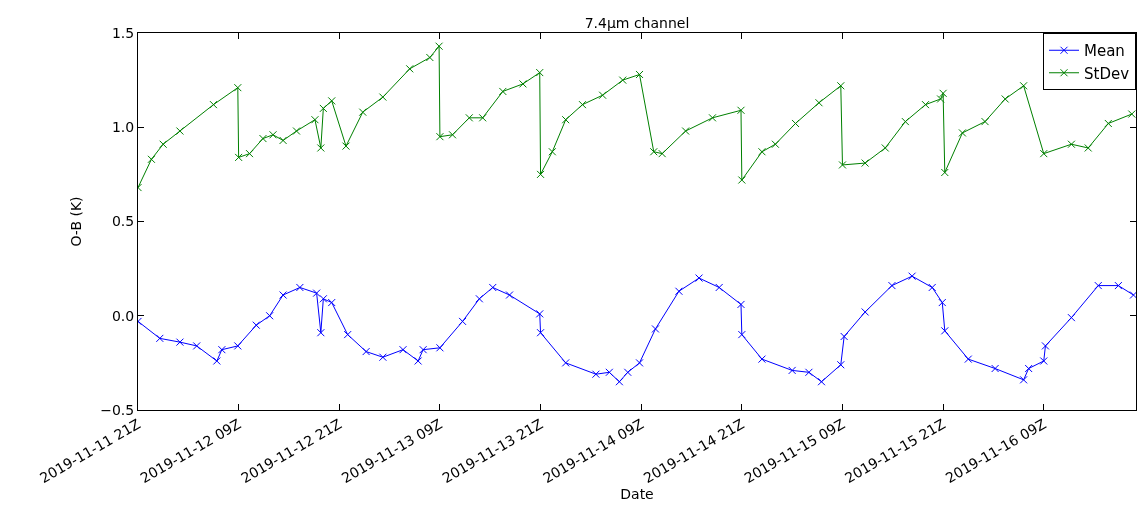 This screenshot has width=1137, height=515. I want to click on y-tick-label: 1.0, so click(123, 127).